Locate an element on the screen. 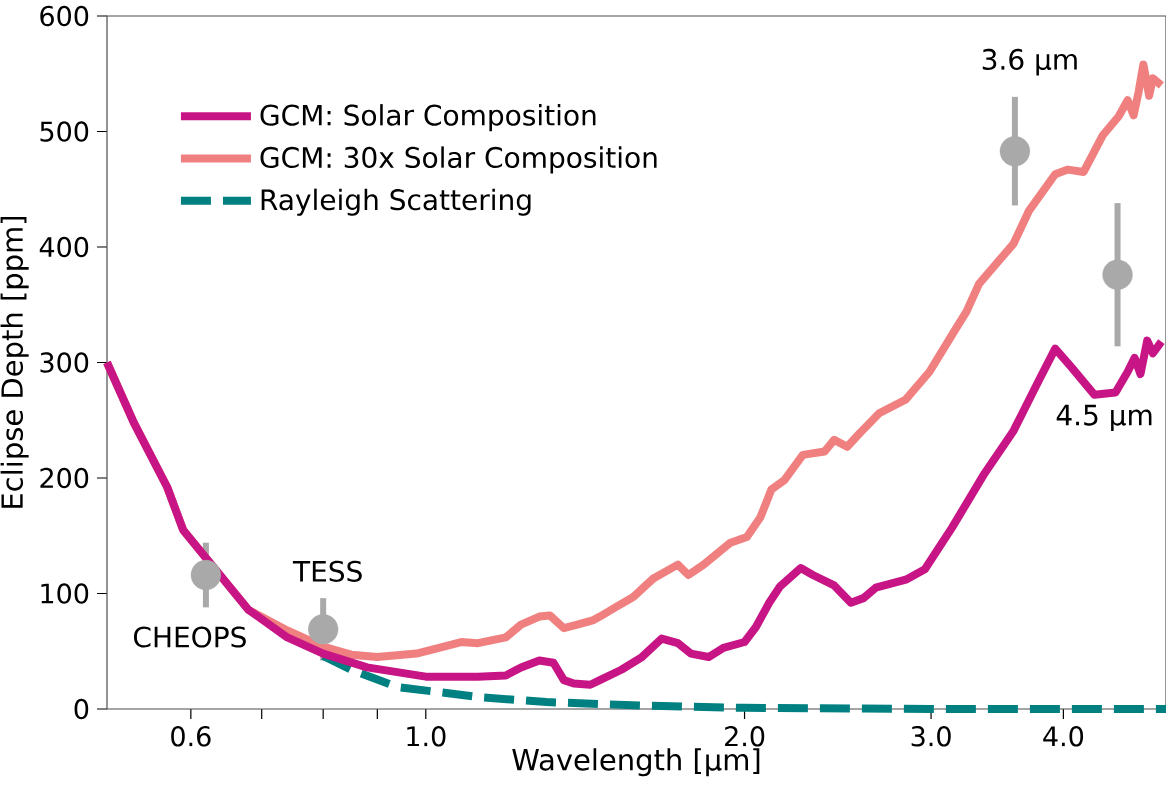 This screenshot has height=788, width=1166. x-tick-label: 3.0 is located at coordinates (931, 736).